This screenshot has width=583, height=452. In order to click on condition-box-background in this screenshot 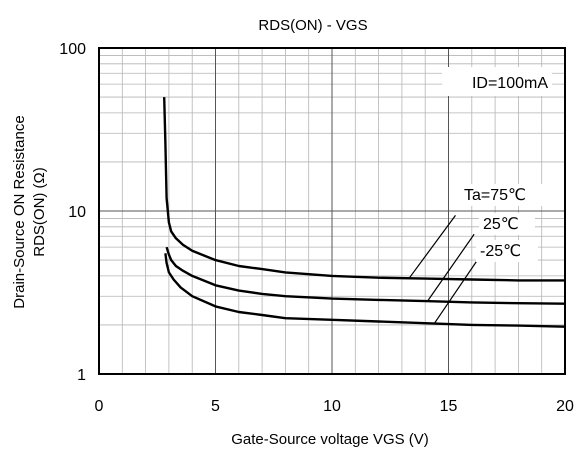, I will do `click(497, 81)`.